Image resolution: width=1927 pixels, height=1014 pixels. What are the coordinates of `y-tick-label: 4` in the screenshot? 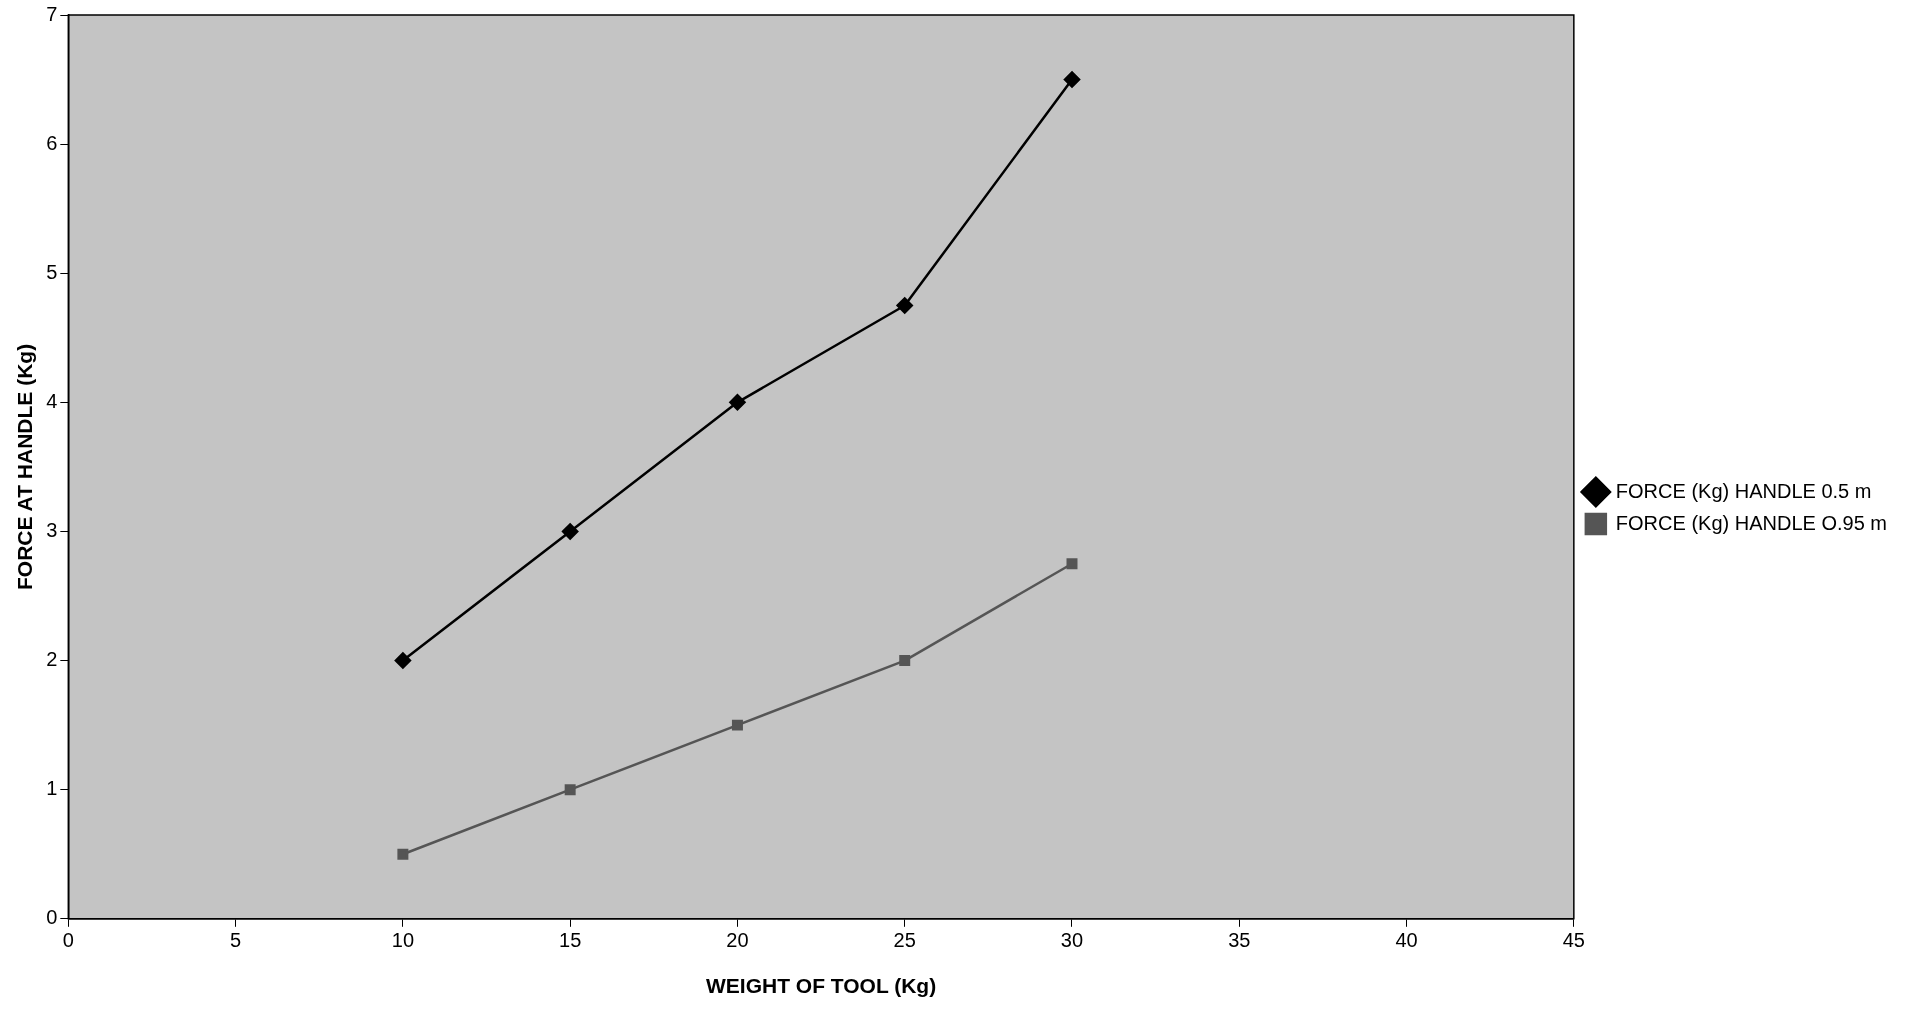 It's located at (52, 400).